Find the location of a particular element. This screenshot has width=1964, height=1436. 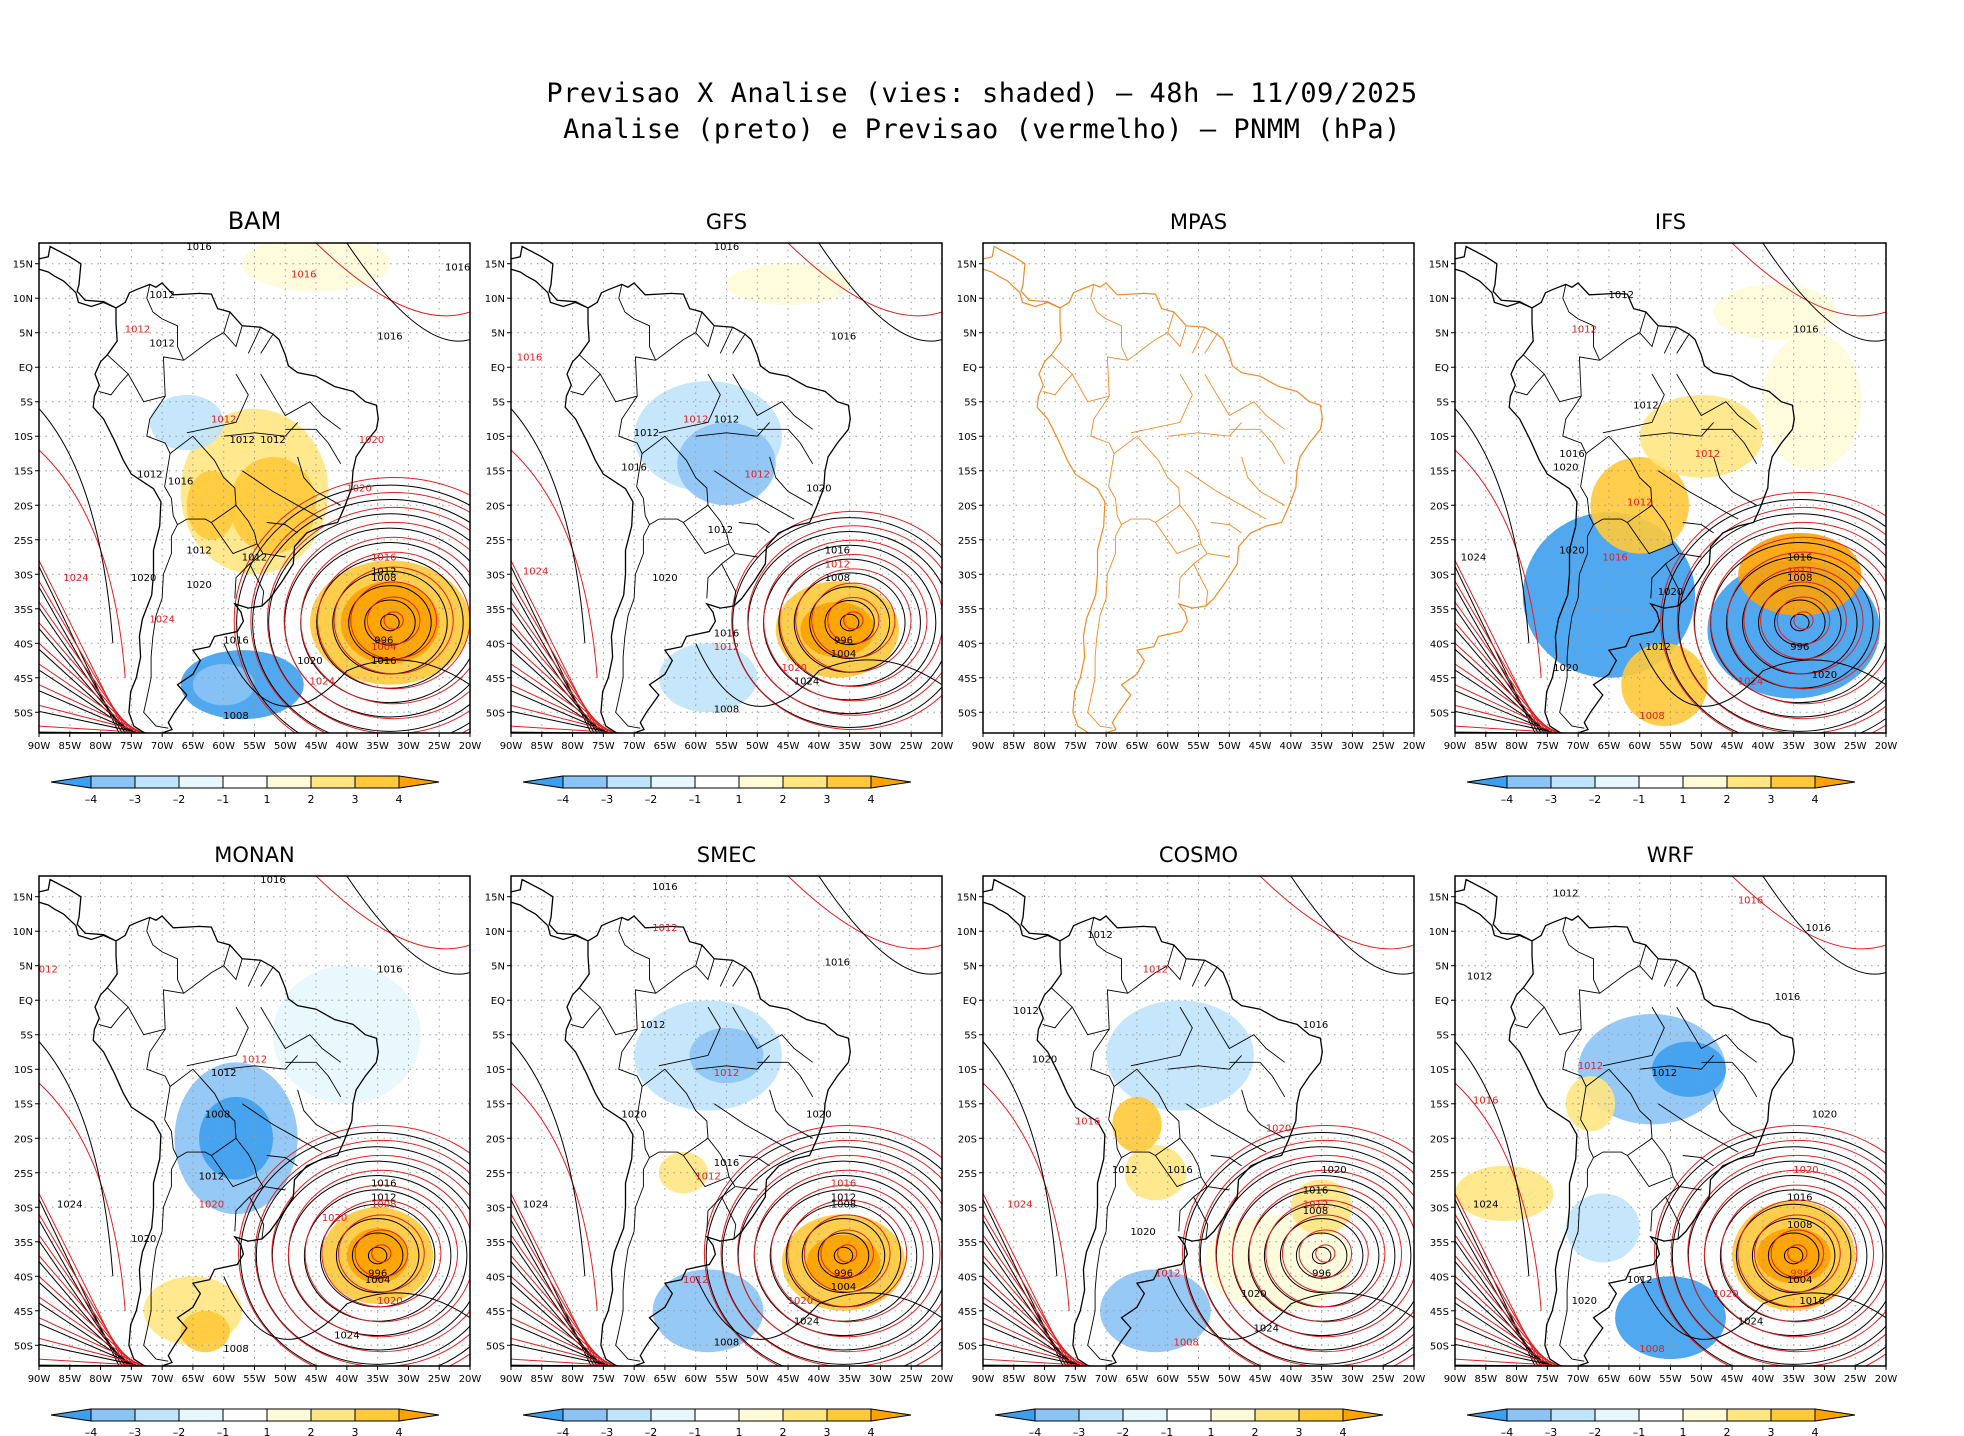

colorbar-smec: –4 –3 –2 –1 1 2 3 4 is located at coordinates (717, 1422).